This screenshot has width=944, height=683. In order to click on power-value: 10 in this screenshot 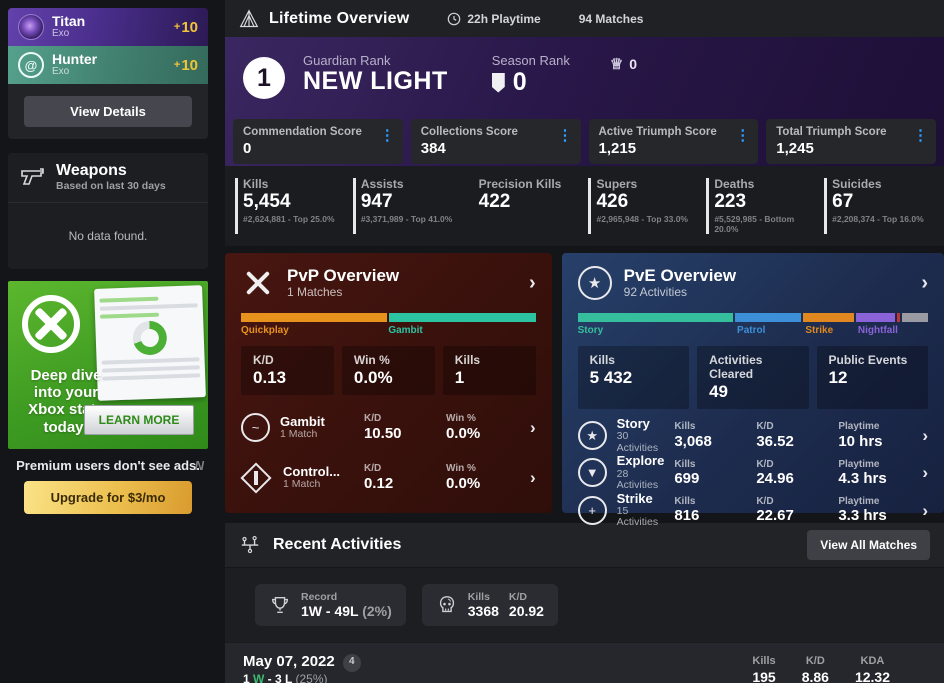, I will do `click(189, 65)`.